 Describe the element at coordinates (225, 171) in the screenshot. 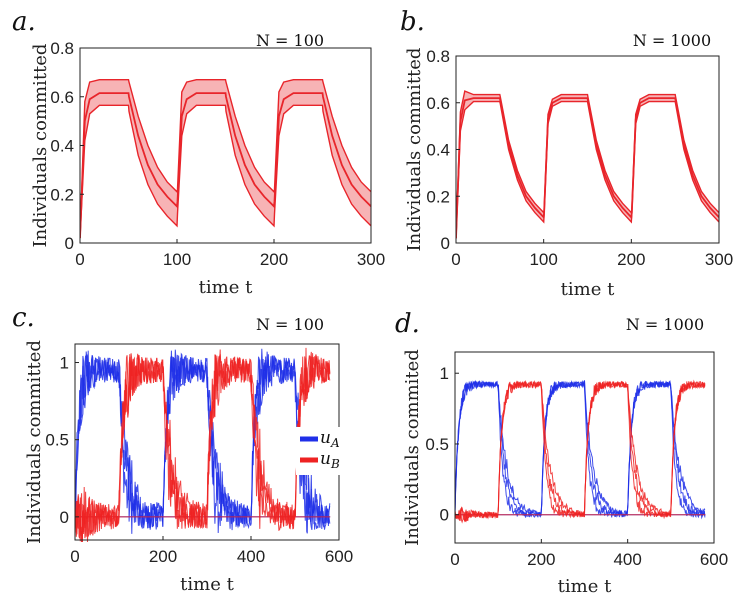

I see `lower-bound-line` at that location.